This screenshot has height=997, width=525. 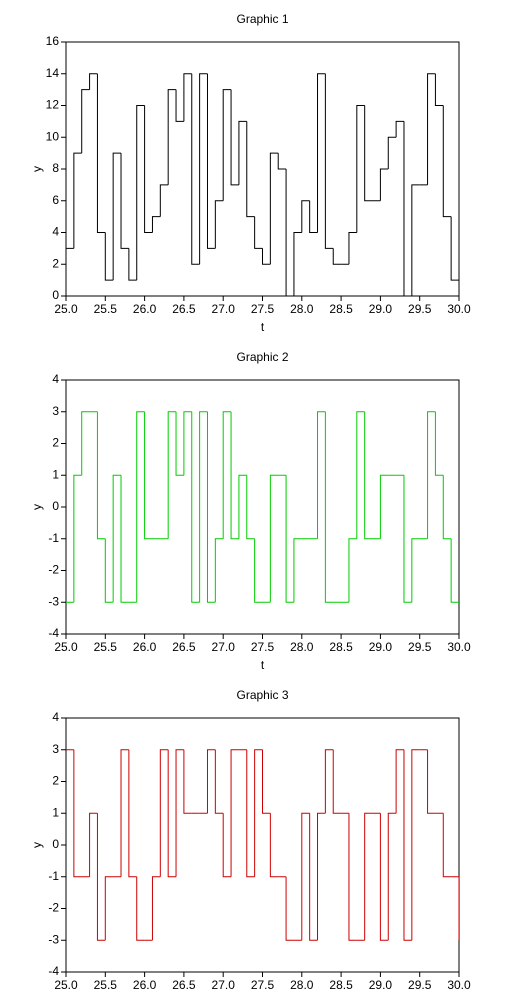 I want to click on series, so click(x=262, y=845).